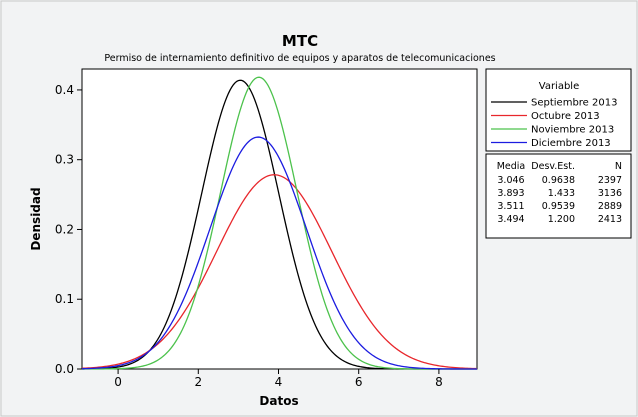 Image resolution: width=638 pixels, height=417 pixels. What do you see at coordinates (618, 166) in the screenshot?
I see `stats-header-3: N` at bounding box center [618, 166].